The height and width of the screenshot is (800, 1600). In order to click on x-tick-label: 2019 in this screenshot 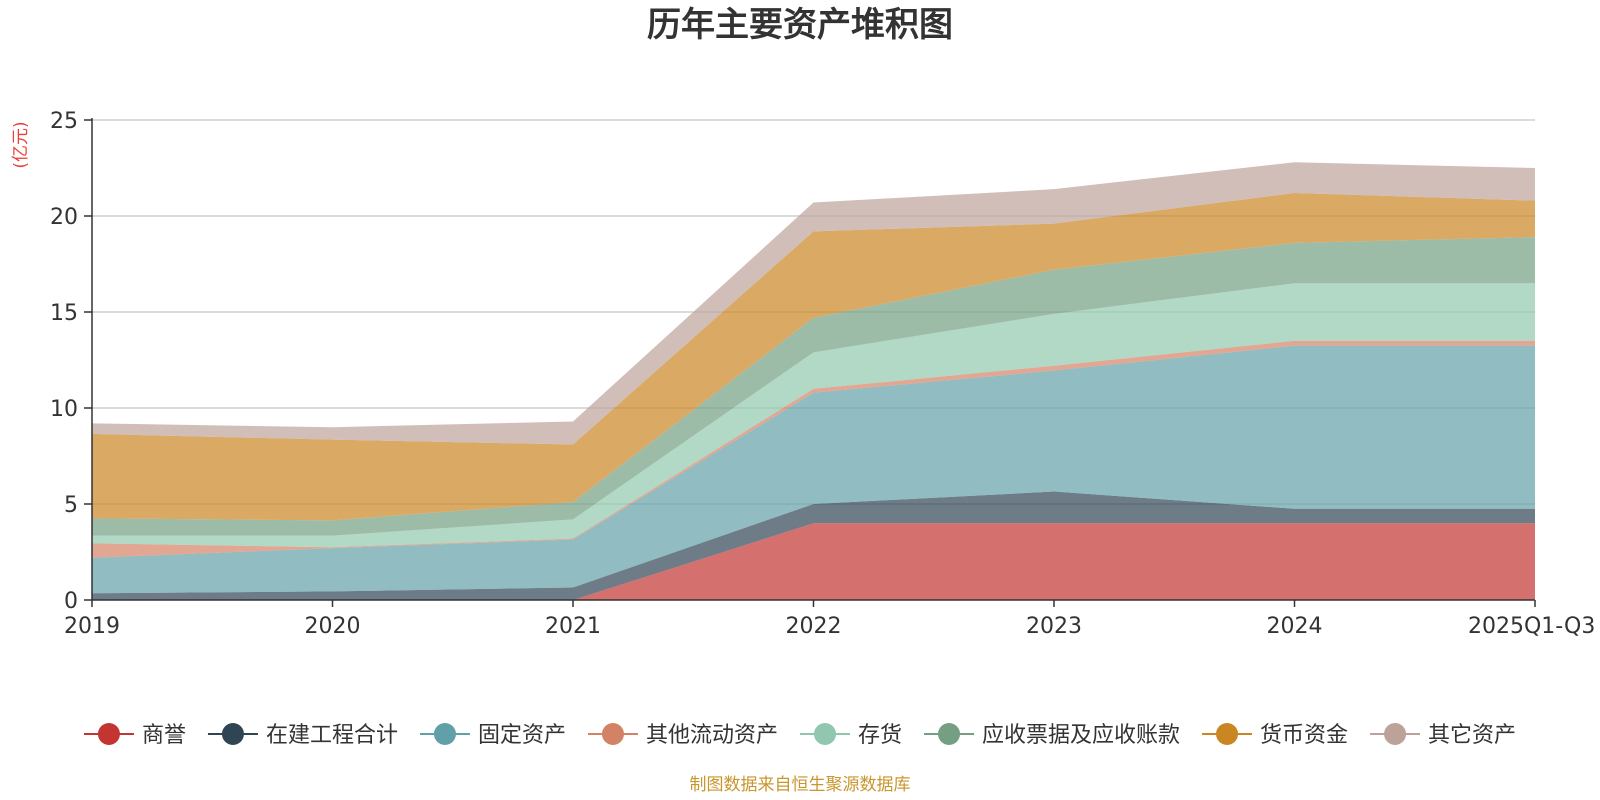, I will do `click(92, 626)`.